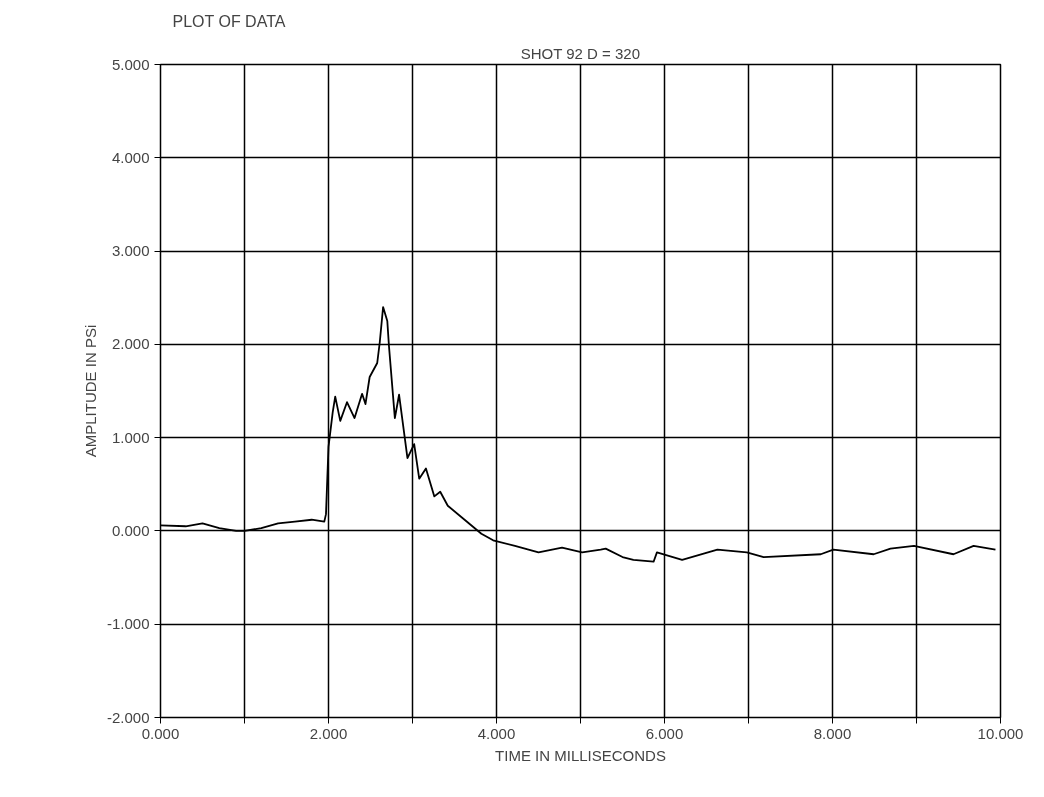  What do you see at coordinates (496, 733) in the screenshot?
I see `x-tick-label: 4.000` at bounding box center [496, 733].